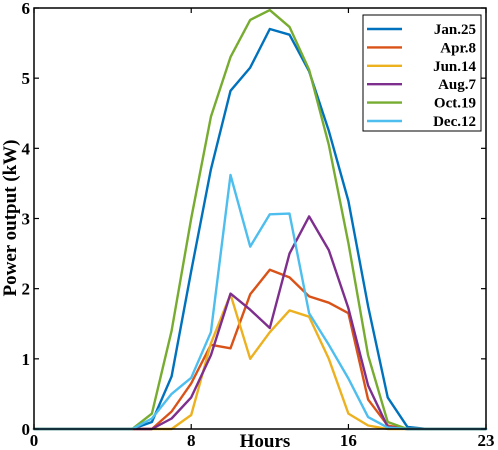 Image resolution: width=498 pixels, height=450 pixels. What do you see at coordinates (26, 78) in the screenshot?
I see `y-tick-label: 5` at bounding box center [26, 78].